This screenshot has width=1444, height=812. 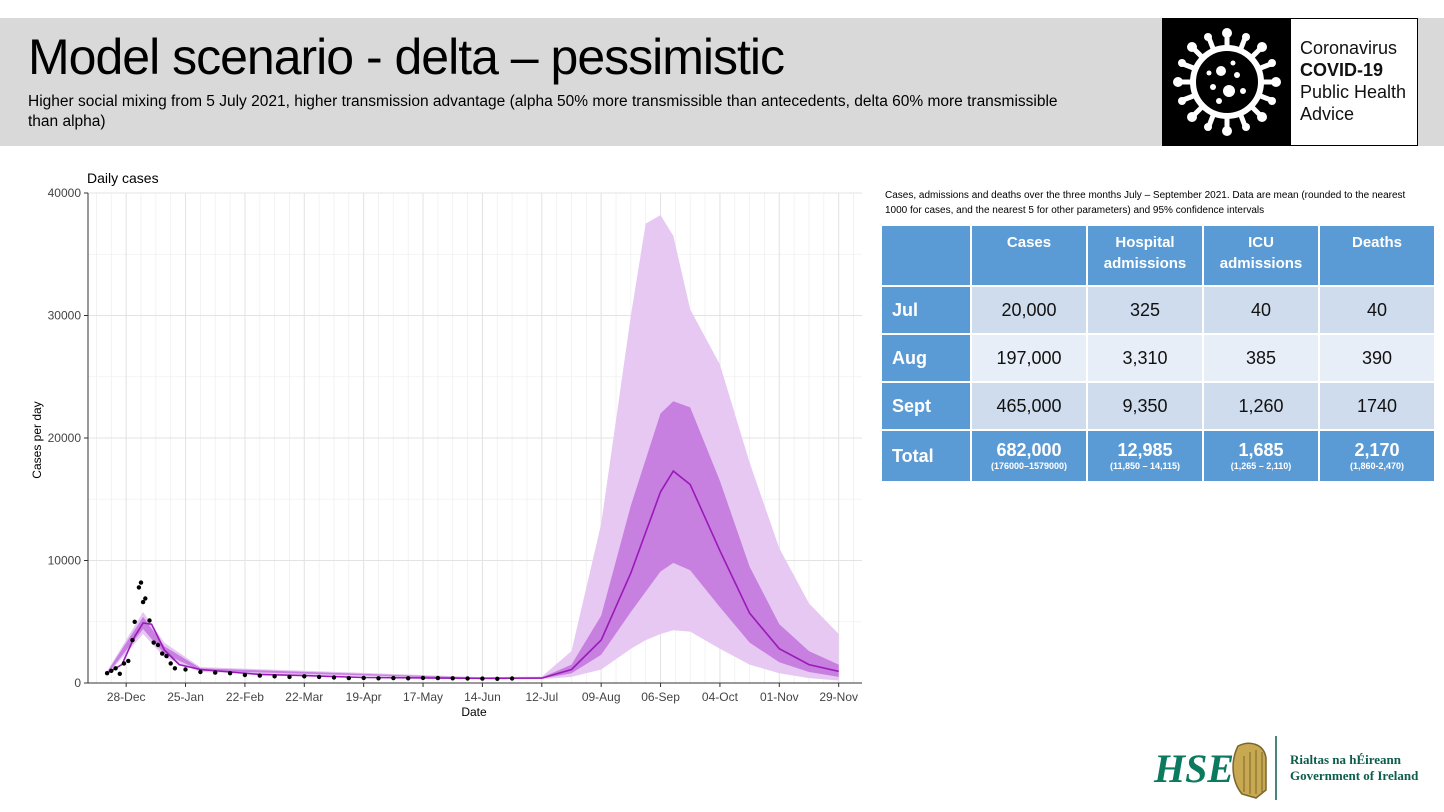 What do you see at coordinates (1227, 82) in the screenshot?
I see `coronavirus-icon` at bounding box center [1227, 82].